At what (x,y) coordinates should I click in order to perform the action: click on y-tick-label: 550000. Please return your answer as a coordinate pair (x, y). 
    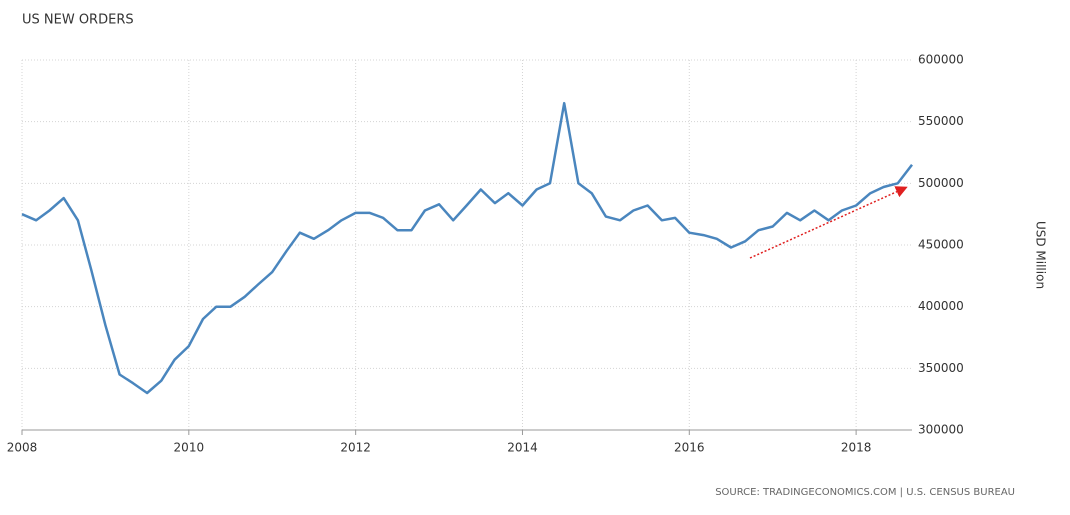
    Looking at the image, I should click on (941, 121).